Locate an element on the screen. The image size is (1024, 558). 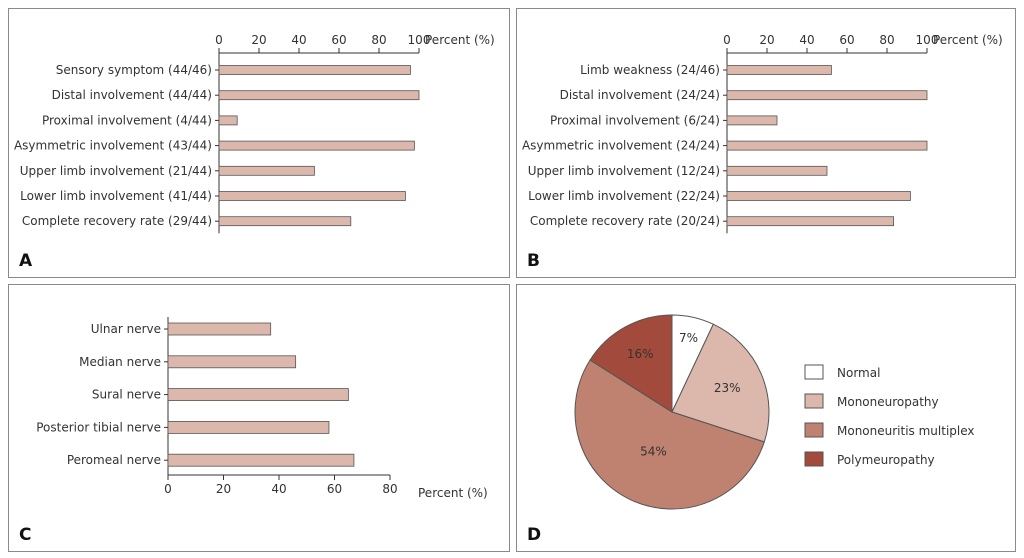
panel-label-c: C is located at coordinates (25, 535).